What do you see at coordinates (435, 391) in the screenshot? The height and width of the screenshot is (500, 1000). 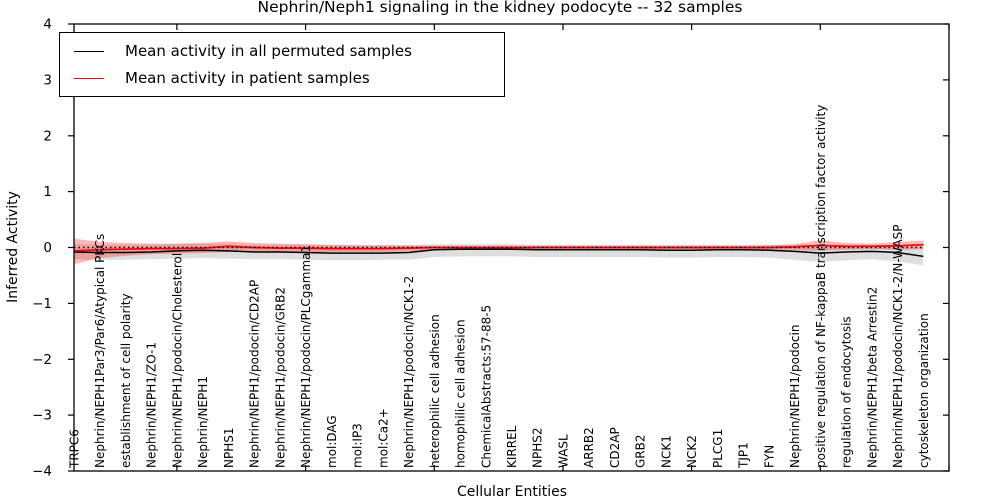 I see `x-category-label: heterophilic cell adhesion` at bounding box center [435, 391].